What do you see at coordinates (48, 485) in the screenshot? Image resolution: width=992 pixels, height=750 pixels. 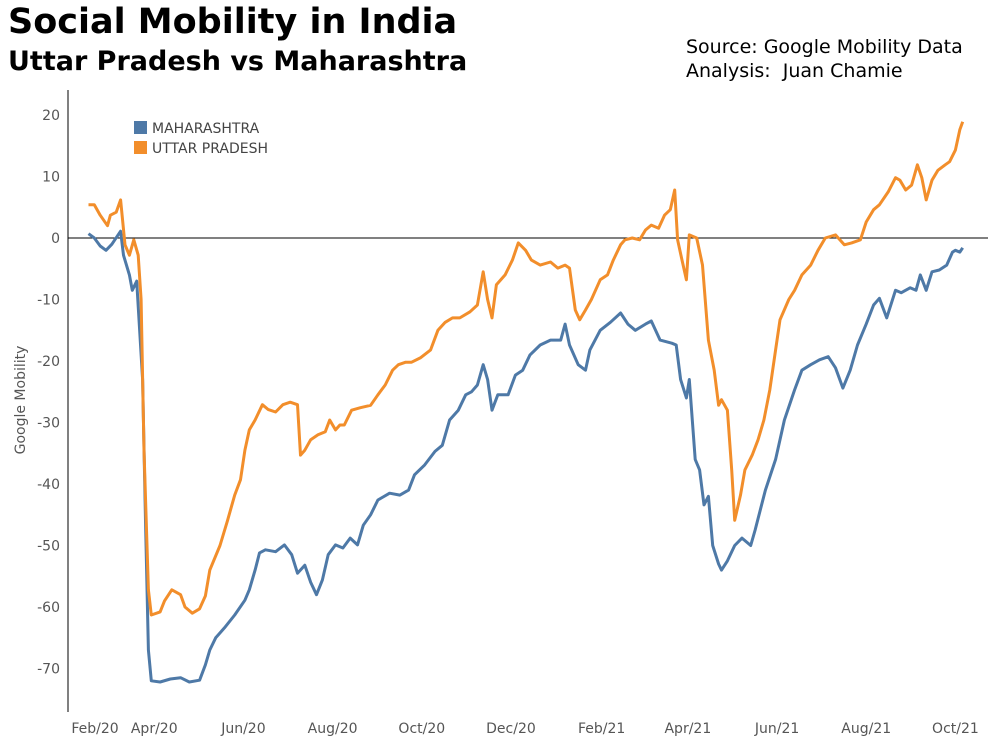 I see `y-tick-label: -40` at bounding box center [48, 485].